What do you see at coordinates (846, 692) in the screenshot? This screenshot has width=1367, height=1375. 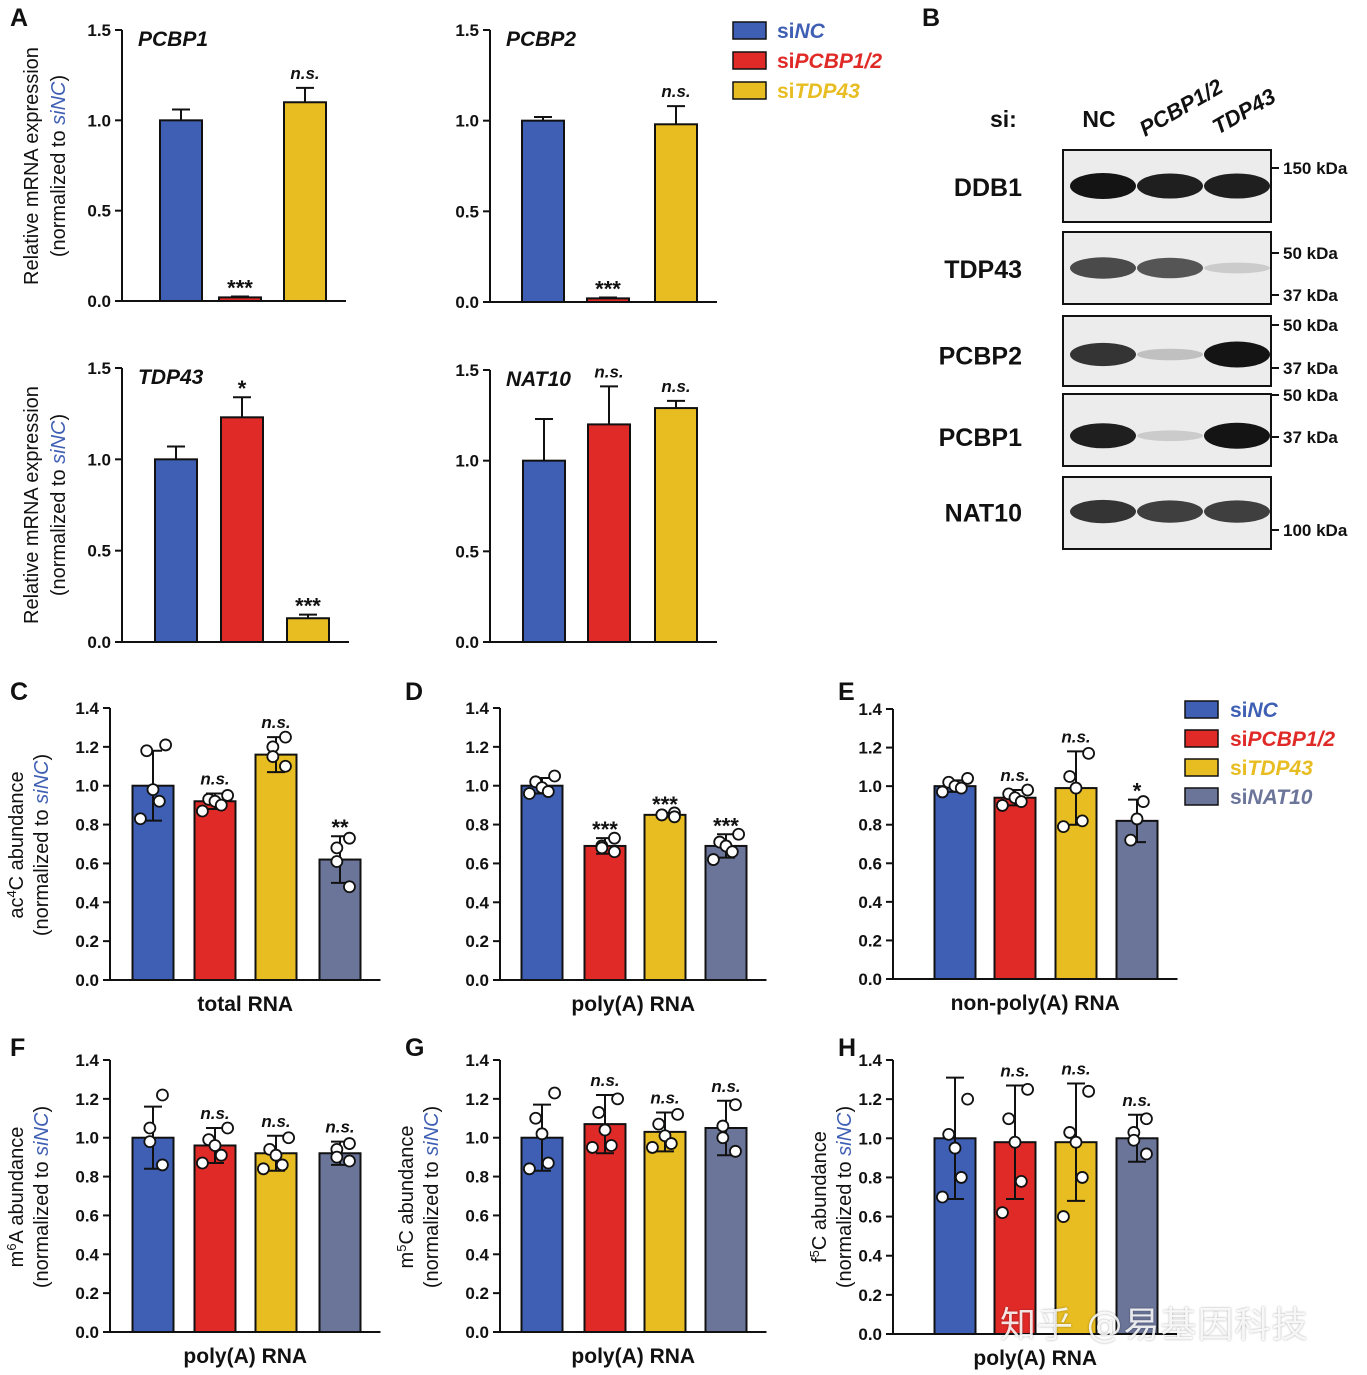 I see `panel-letter-E: E` at bounding box center [846, 692].